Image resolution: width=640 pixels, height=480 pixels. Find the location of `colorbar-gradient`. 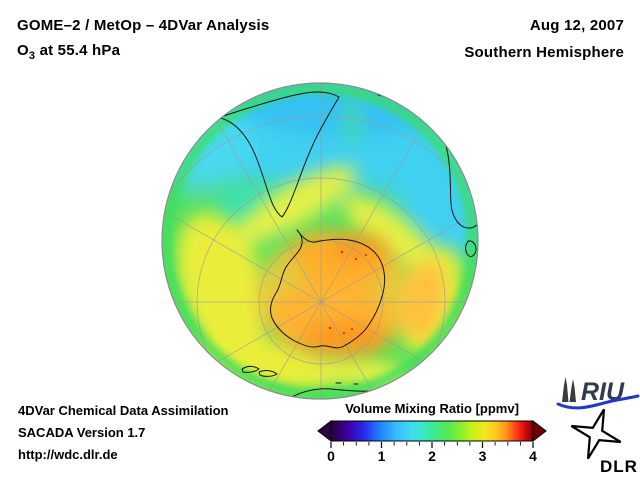

colorbar-gradient is located at coordinates (432, 431).